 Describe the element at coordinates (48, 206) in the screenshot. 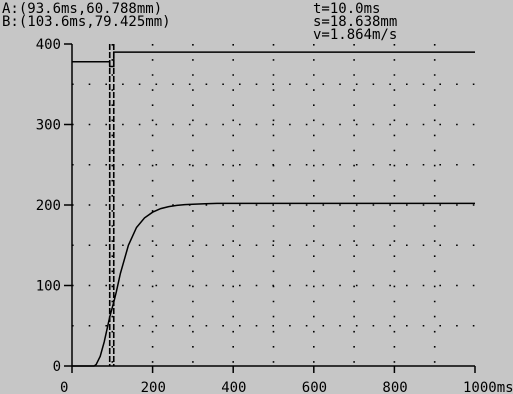

I see `y-tick-label: 200` at that location.